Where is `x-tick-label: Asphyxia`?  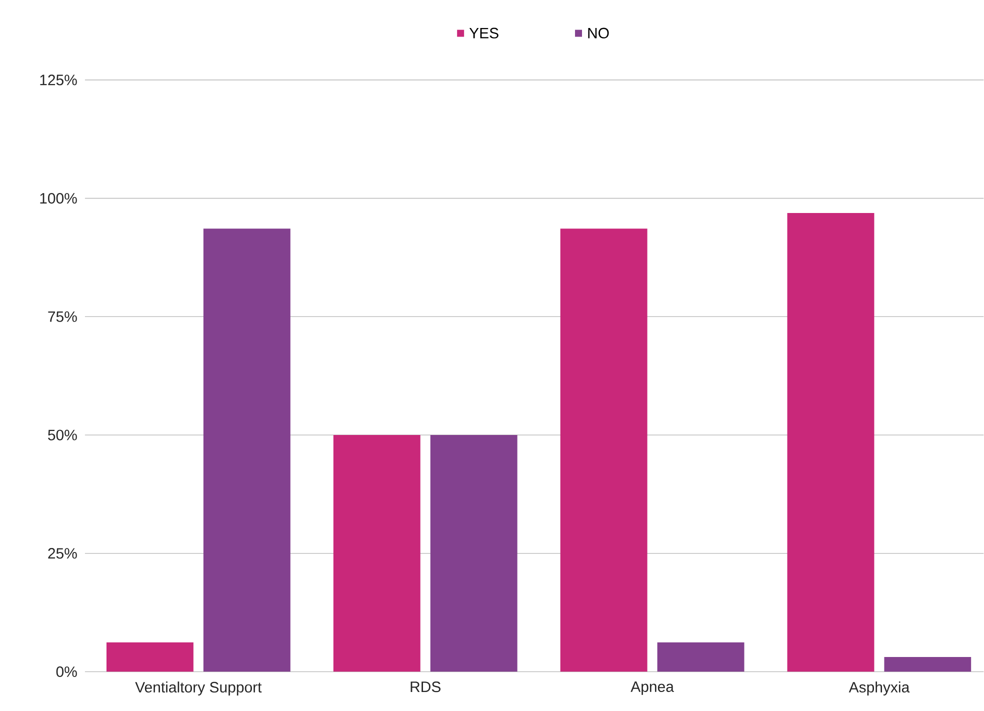
x-tick-label: Asphyxia is located at coordinates (879, 689).